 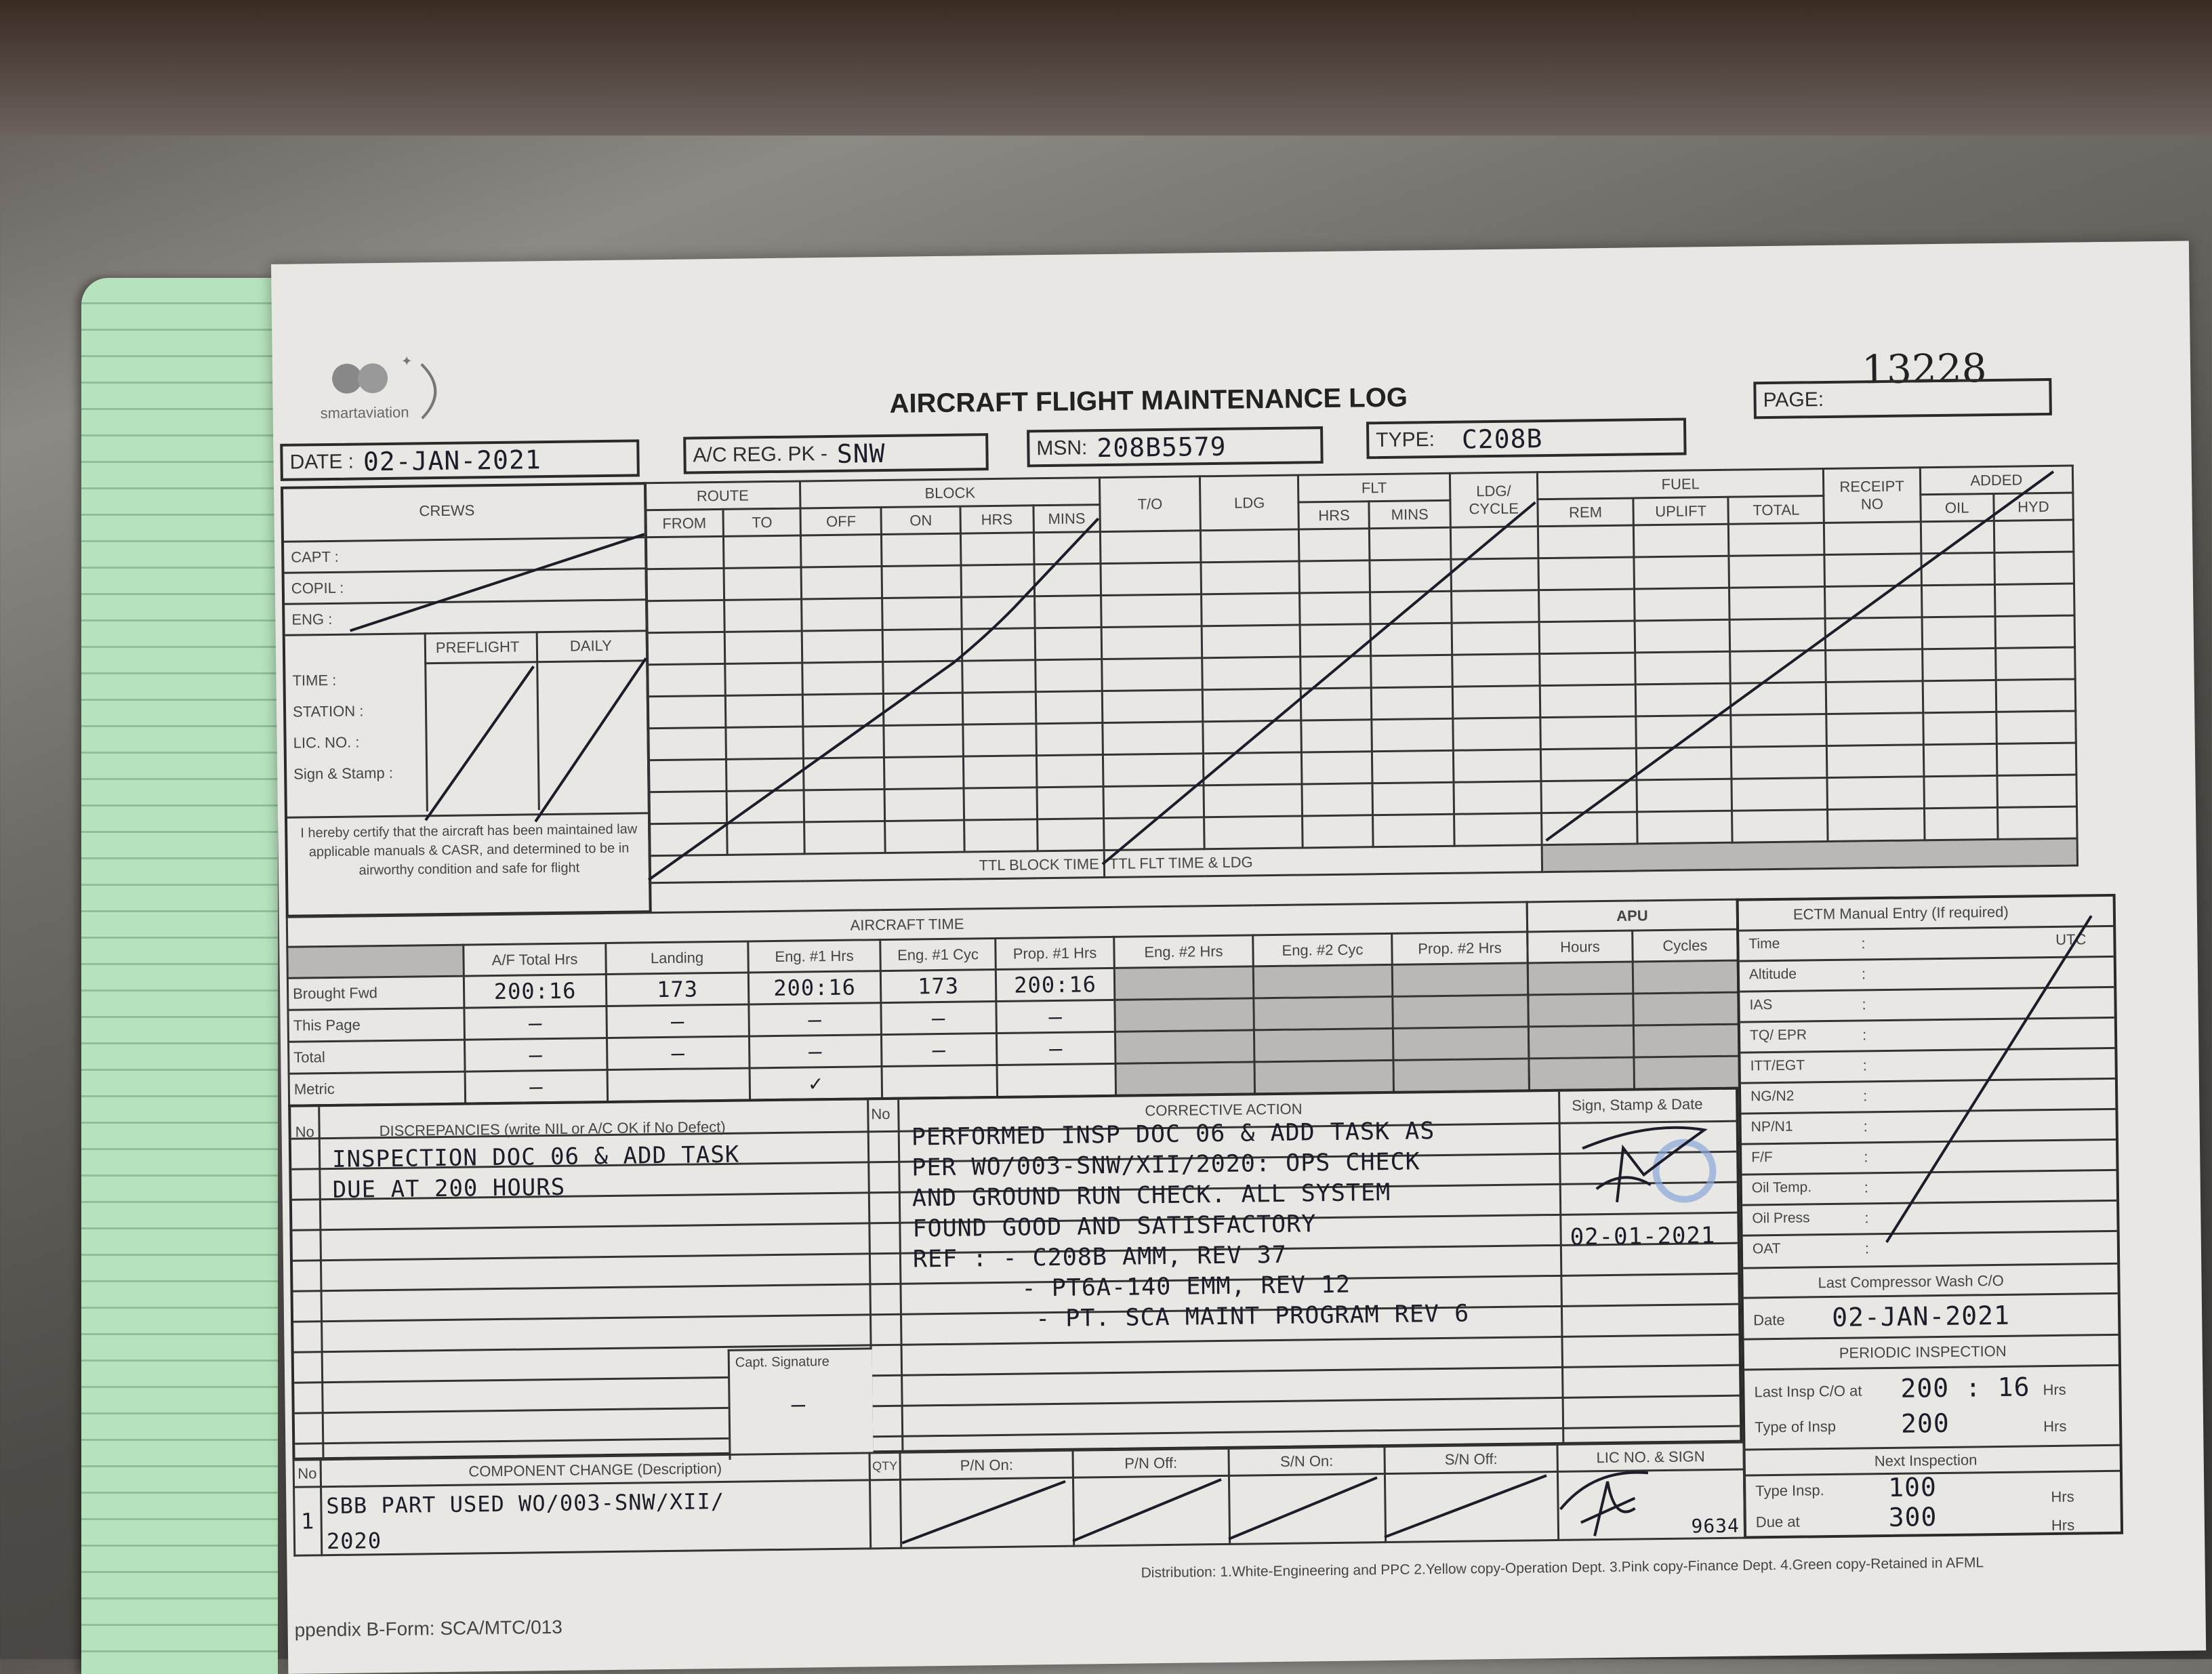 I want to click on aircraft-time-cell: 173, so click(x=677, y=989).